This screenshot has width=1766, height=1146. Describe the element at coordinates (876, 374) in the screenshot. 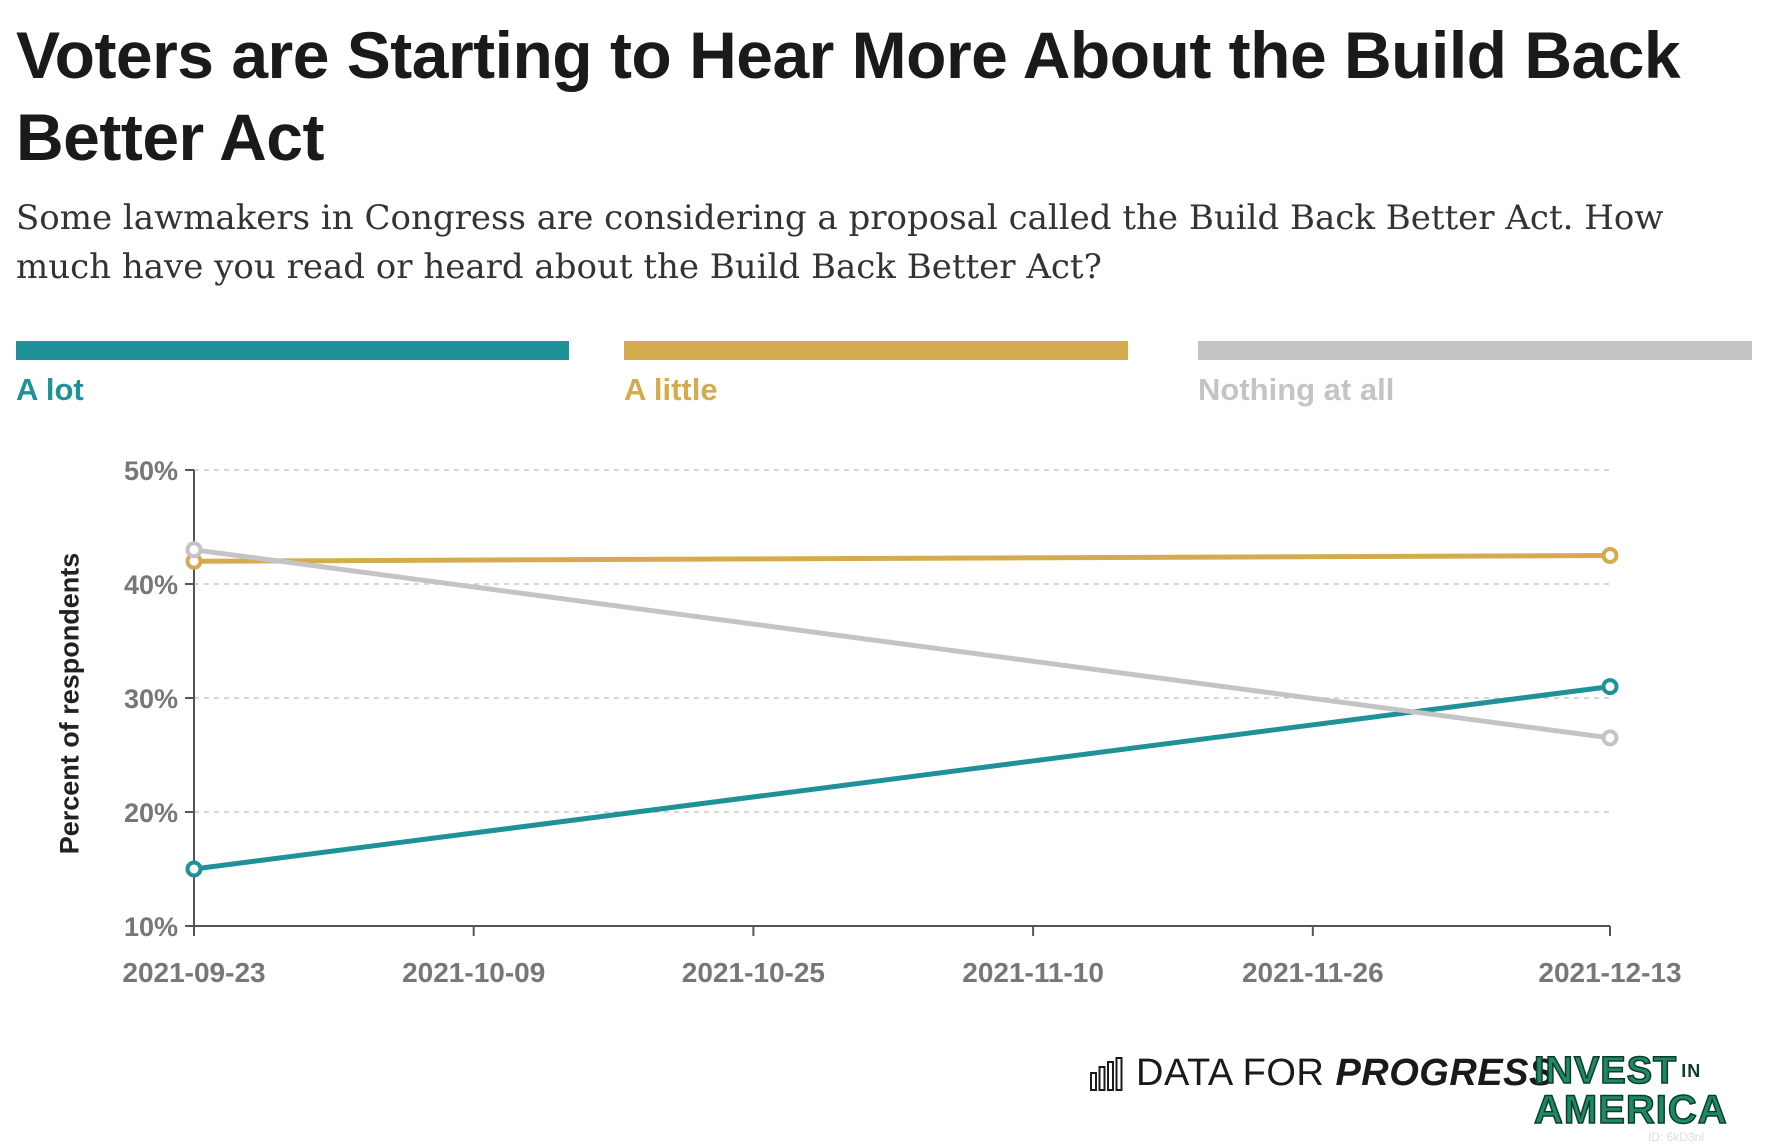

I see `legend-item-a-little: A little` at that location.